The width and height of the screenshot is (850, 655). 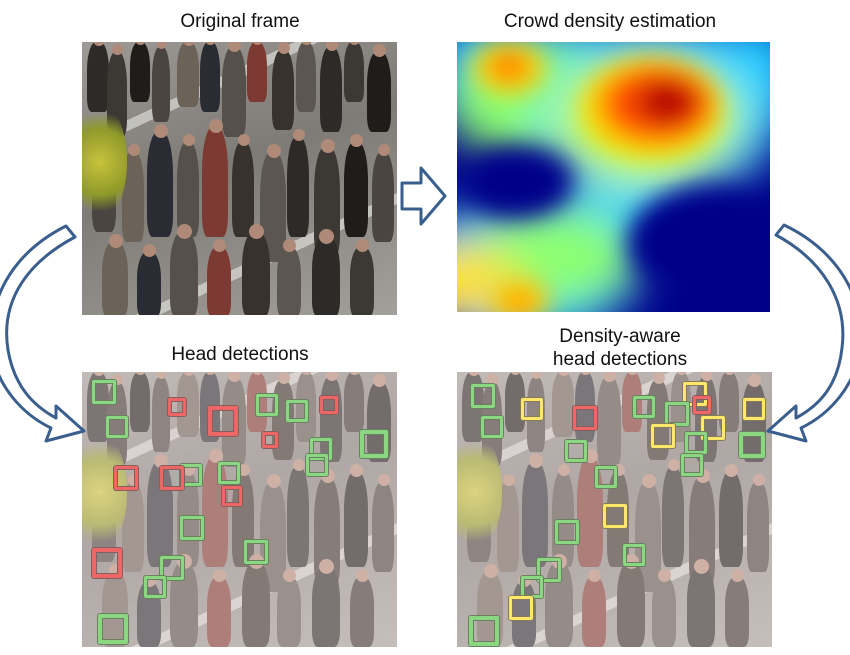 I want to click on curved-arrow-left-icon, so click(x=43, y=333).